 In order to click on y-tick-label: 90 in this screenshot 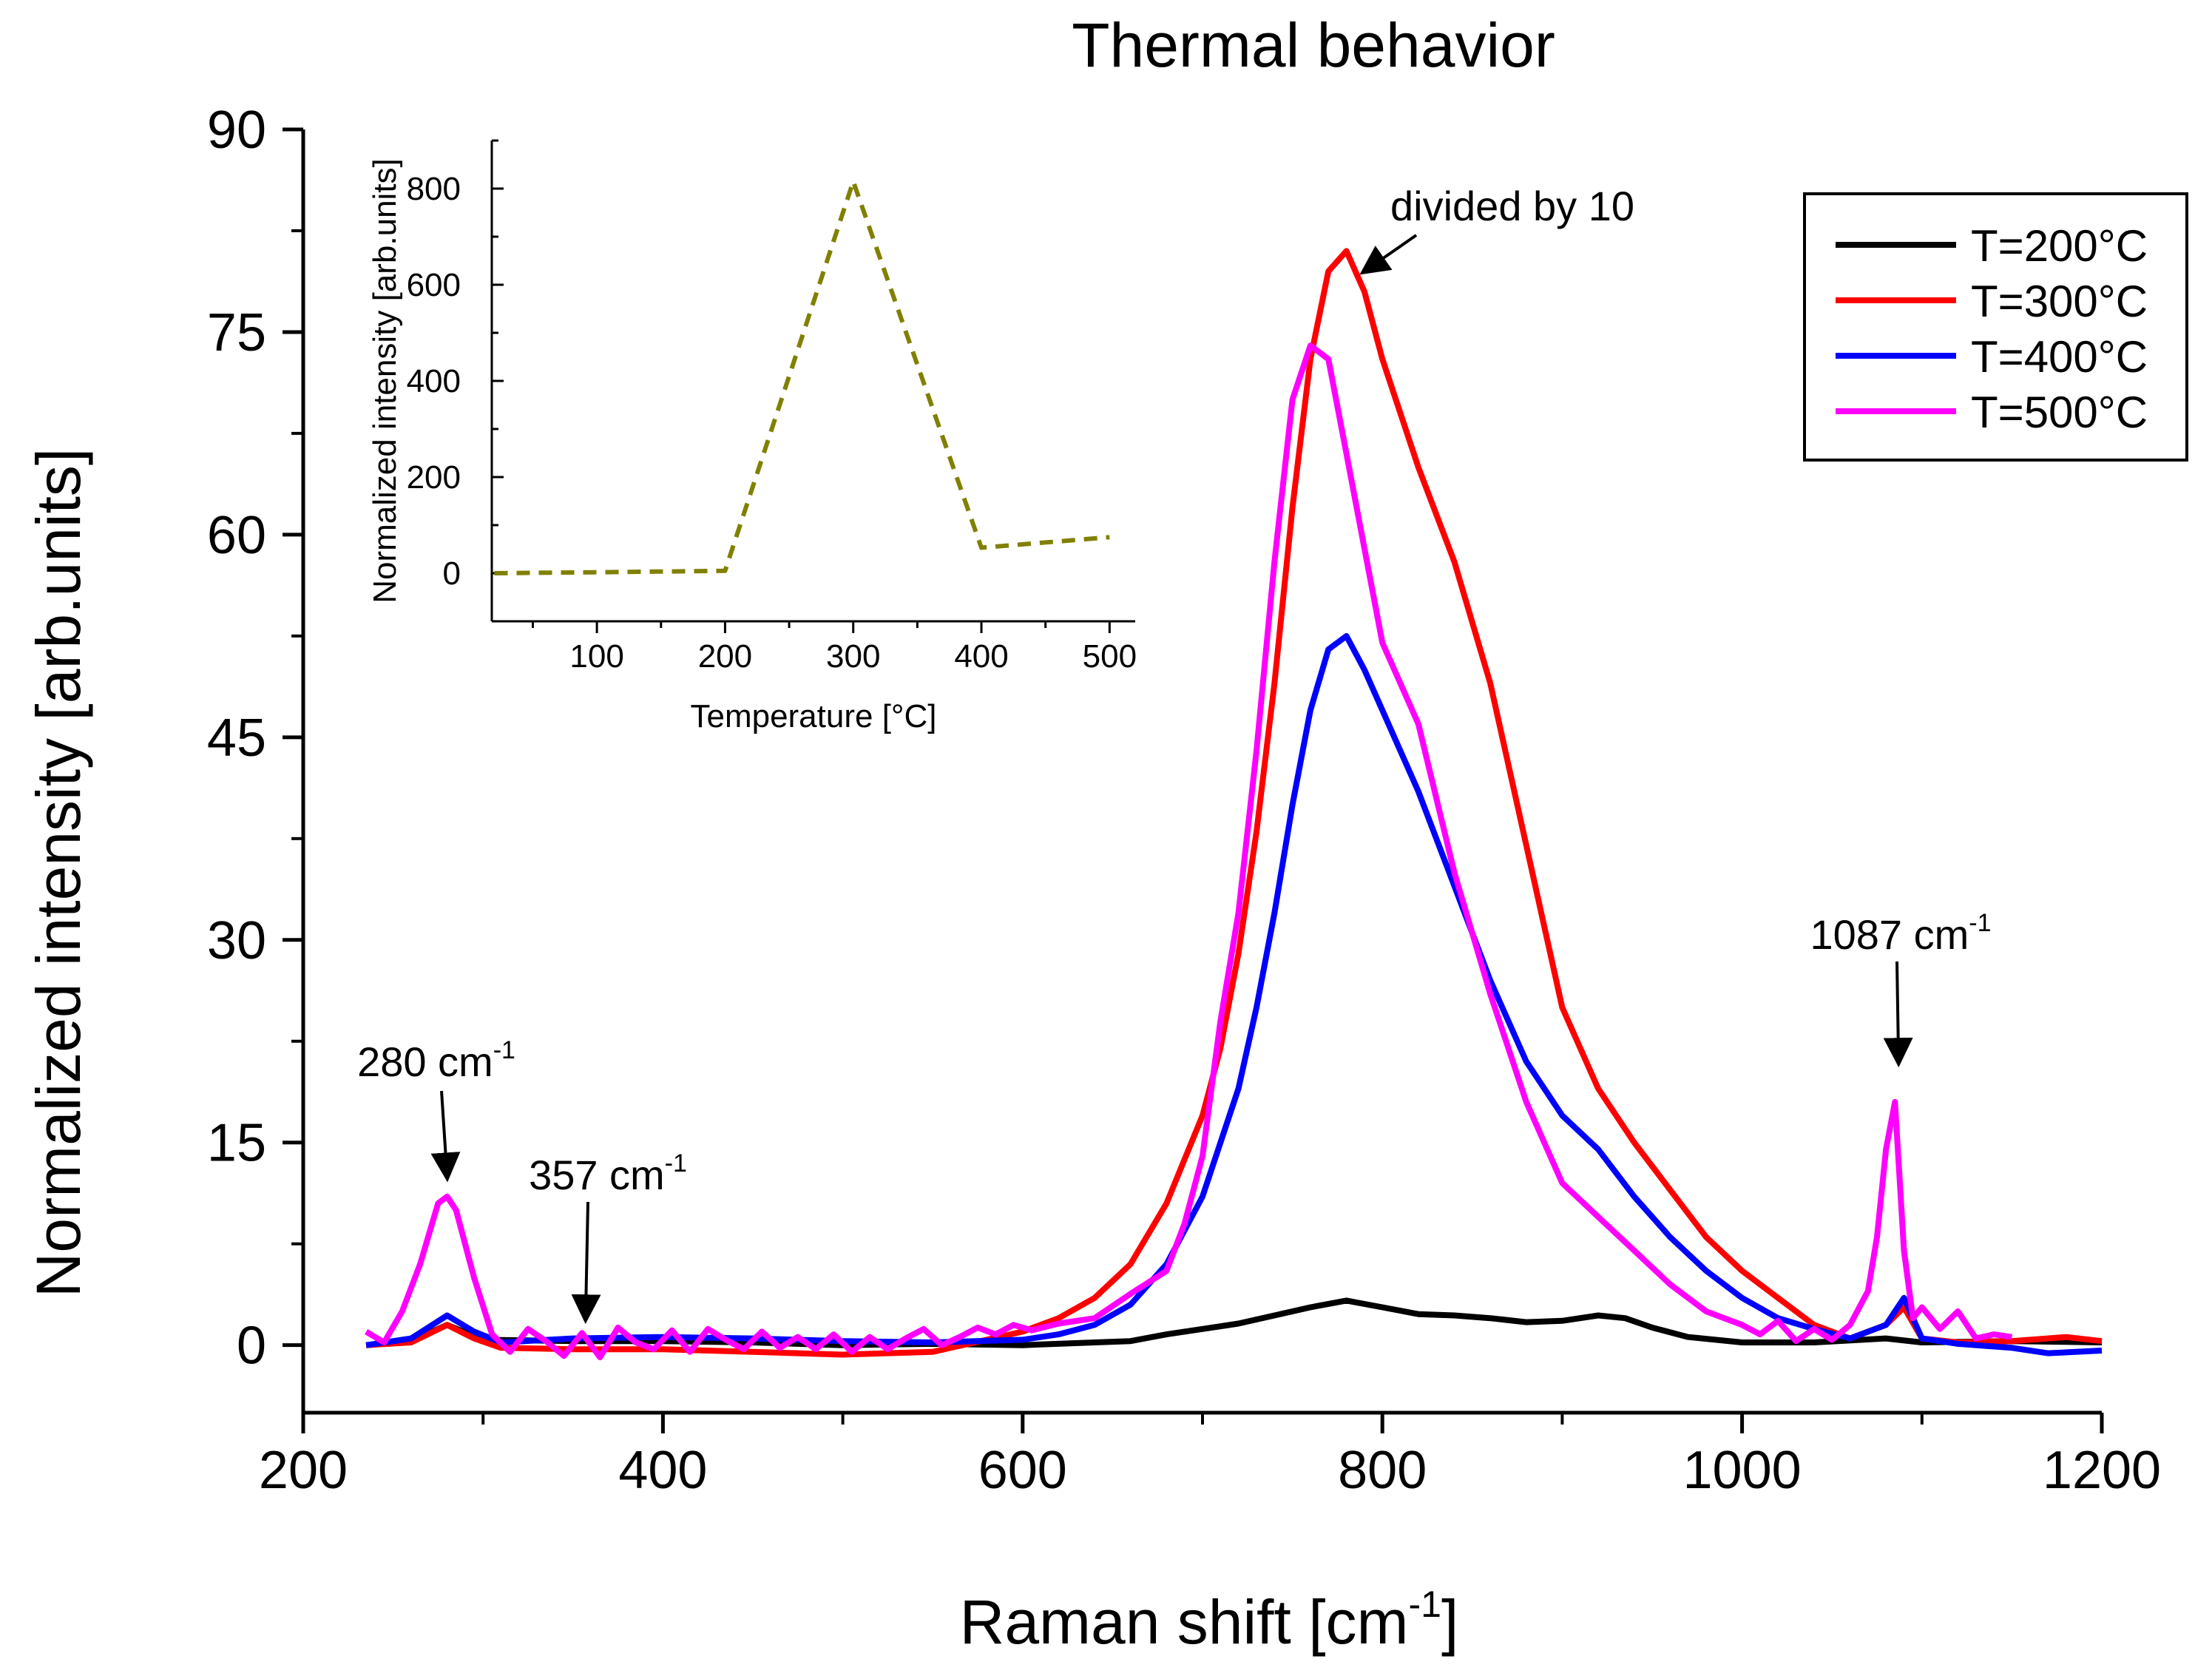, I will do `click(236, 130)`.